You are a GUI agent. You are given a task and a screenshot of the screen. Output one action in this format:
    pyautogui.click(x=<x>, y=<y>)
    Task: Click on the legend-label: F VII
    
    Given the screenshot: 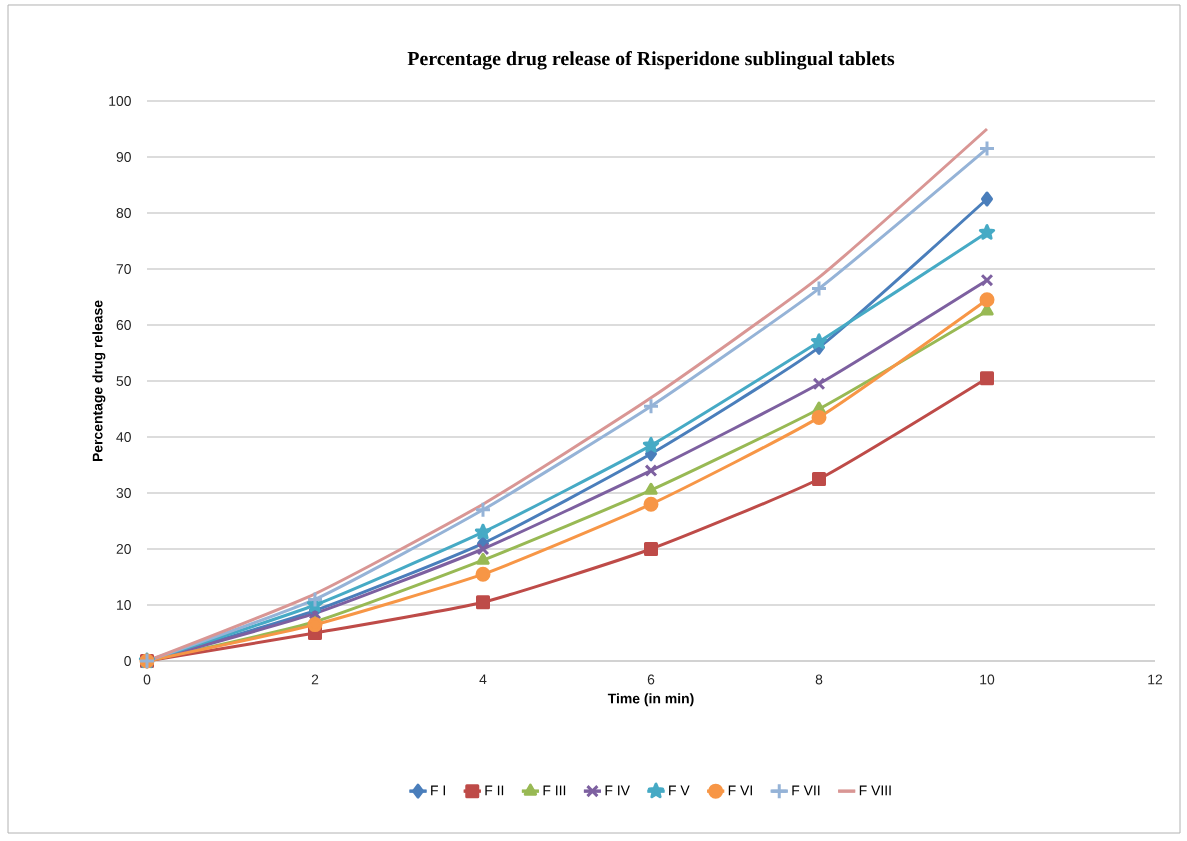 What is the action you would take?
    pyautogui.click(x=806, y=790)
    